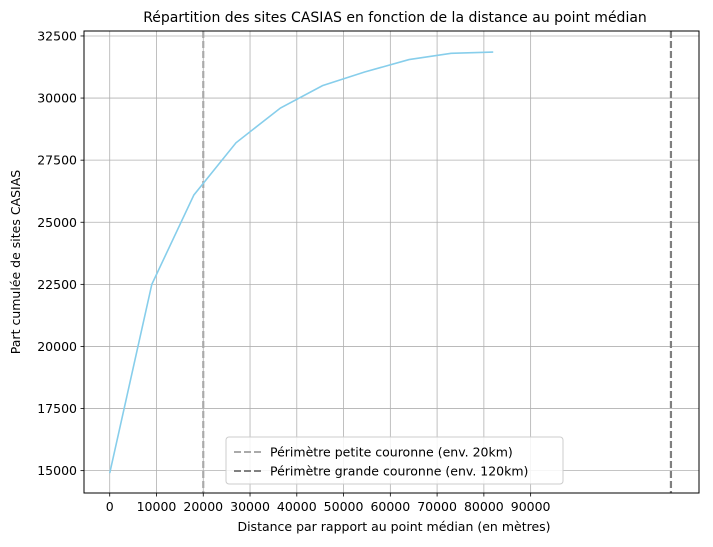 The width and height of the screenshot is (713, 547). Describe the element at coordinates (57, 160) in the screenshot. I see `y-tick-label: 27500` at that location.